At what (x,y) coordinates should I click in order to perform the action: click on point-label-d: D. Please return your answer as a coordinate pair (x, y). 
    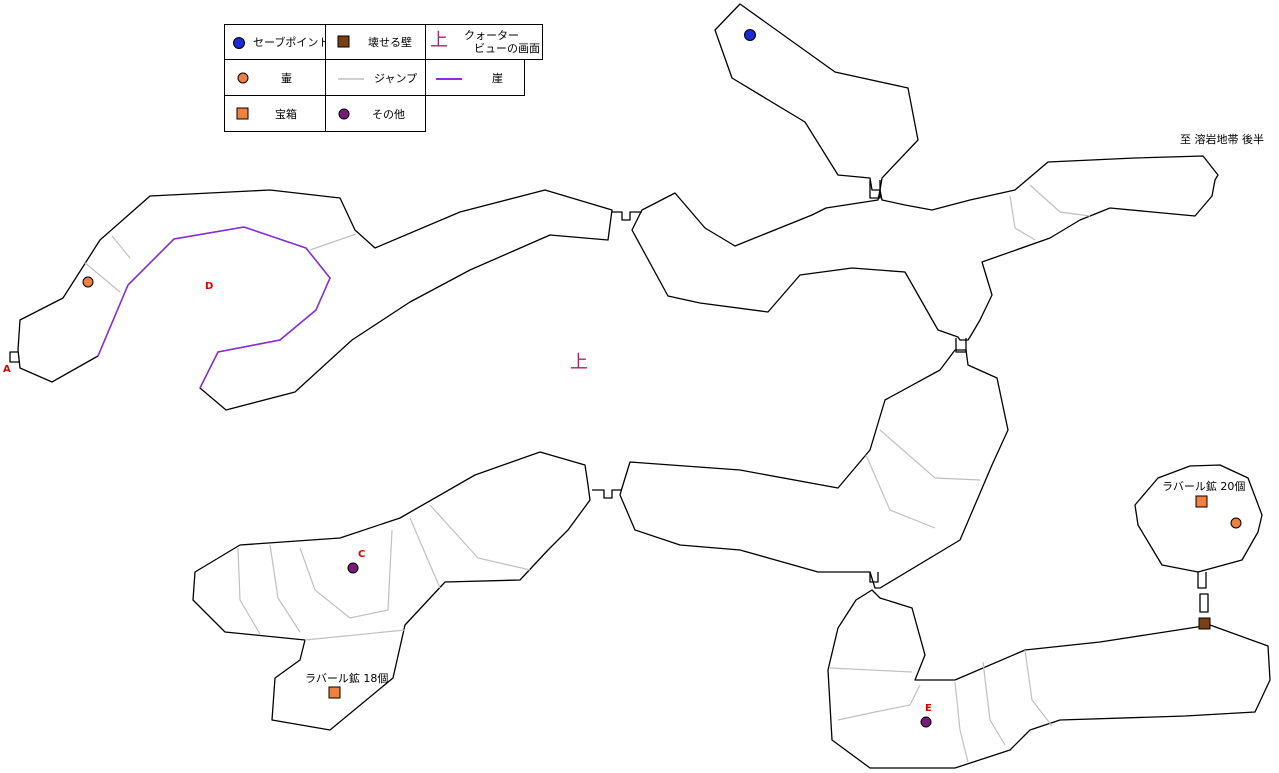
    Looking at the image, I should click on (209, 286).